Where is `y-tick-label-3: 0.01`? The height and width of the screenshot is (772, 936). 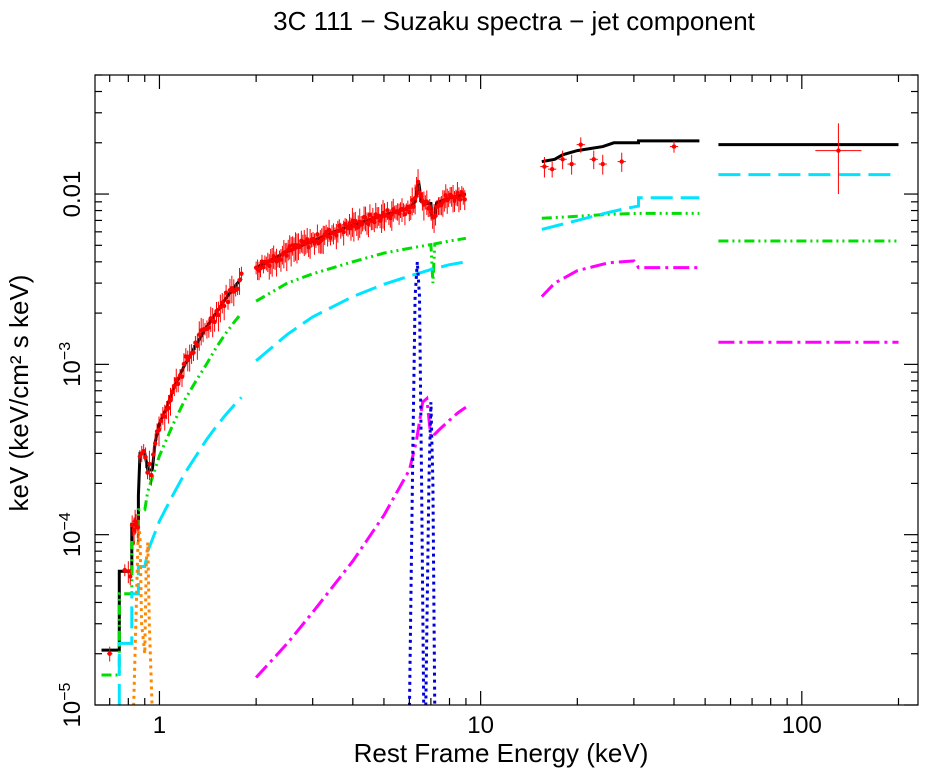
y-tick-label-3: 0.01 is located at coordinates (72, 194).